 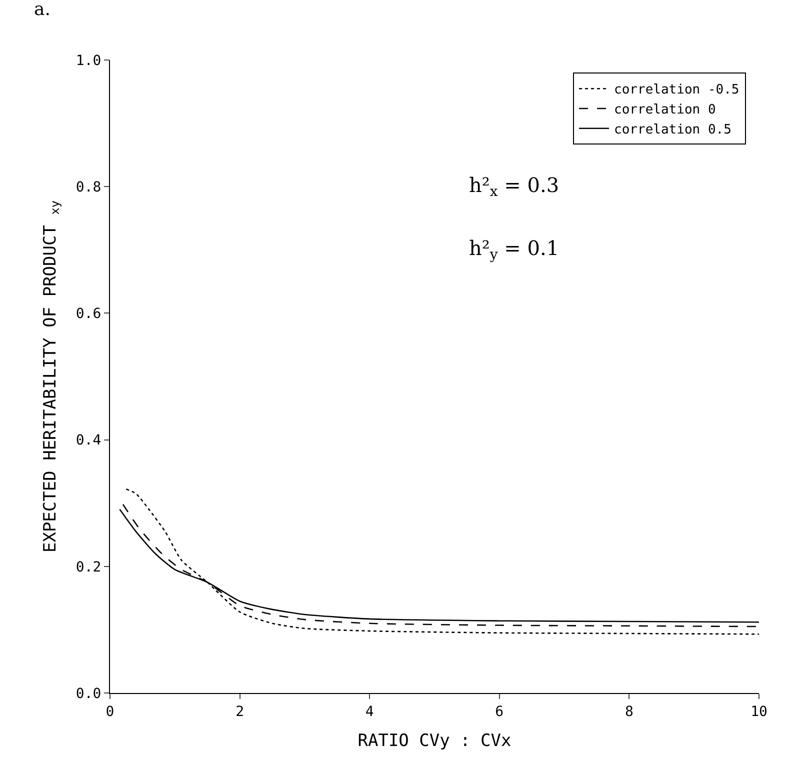 What do you see at coordinates (499, 712) in the screenshot?
I see `x-tick-label: 6` at bounding box center [499, 712].